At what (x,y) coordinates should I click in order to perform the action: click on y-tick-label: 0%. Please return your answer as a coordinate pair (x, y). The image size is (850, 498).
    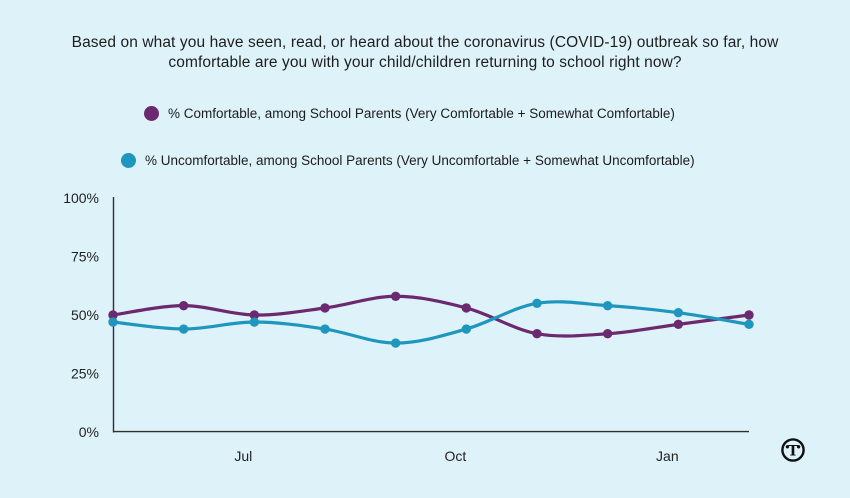
    Looking at the image, I should click on (89, 432).